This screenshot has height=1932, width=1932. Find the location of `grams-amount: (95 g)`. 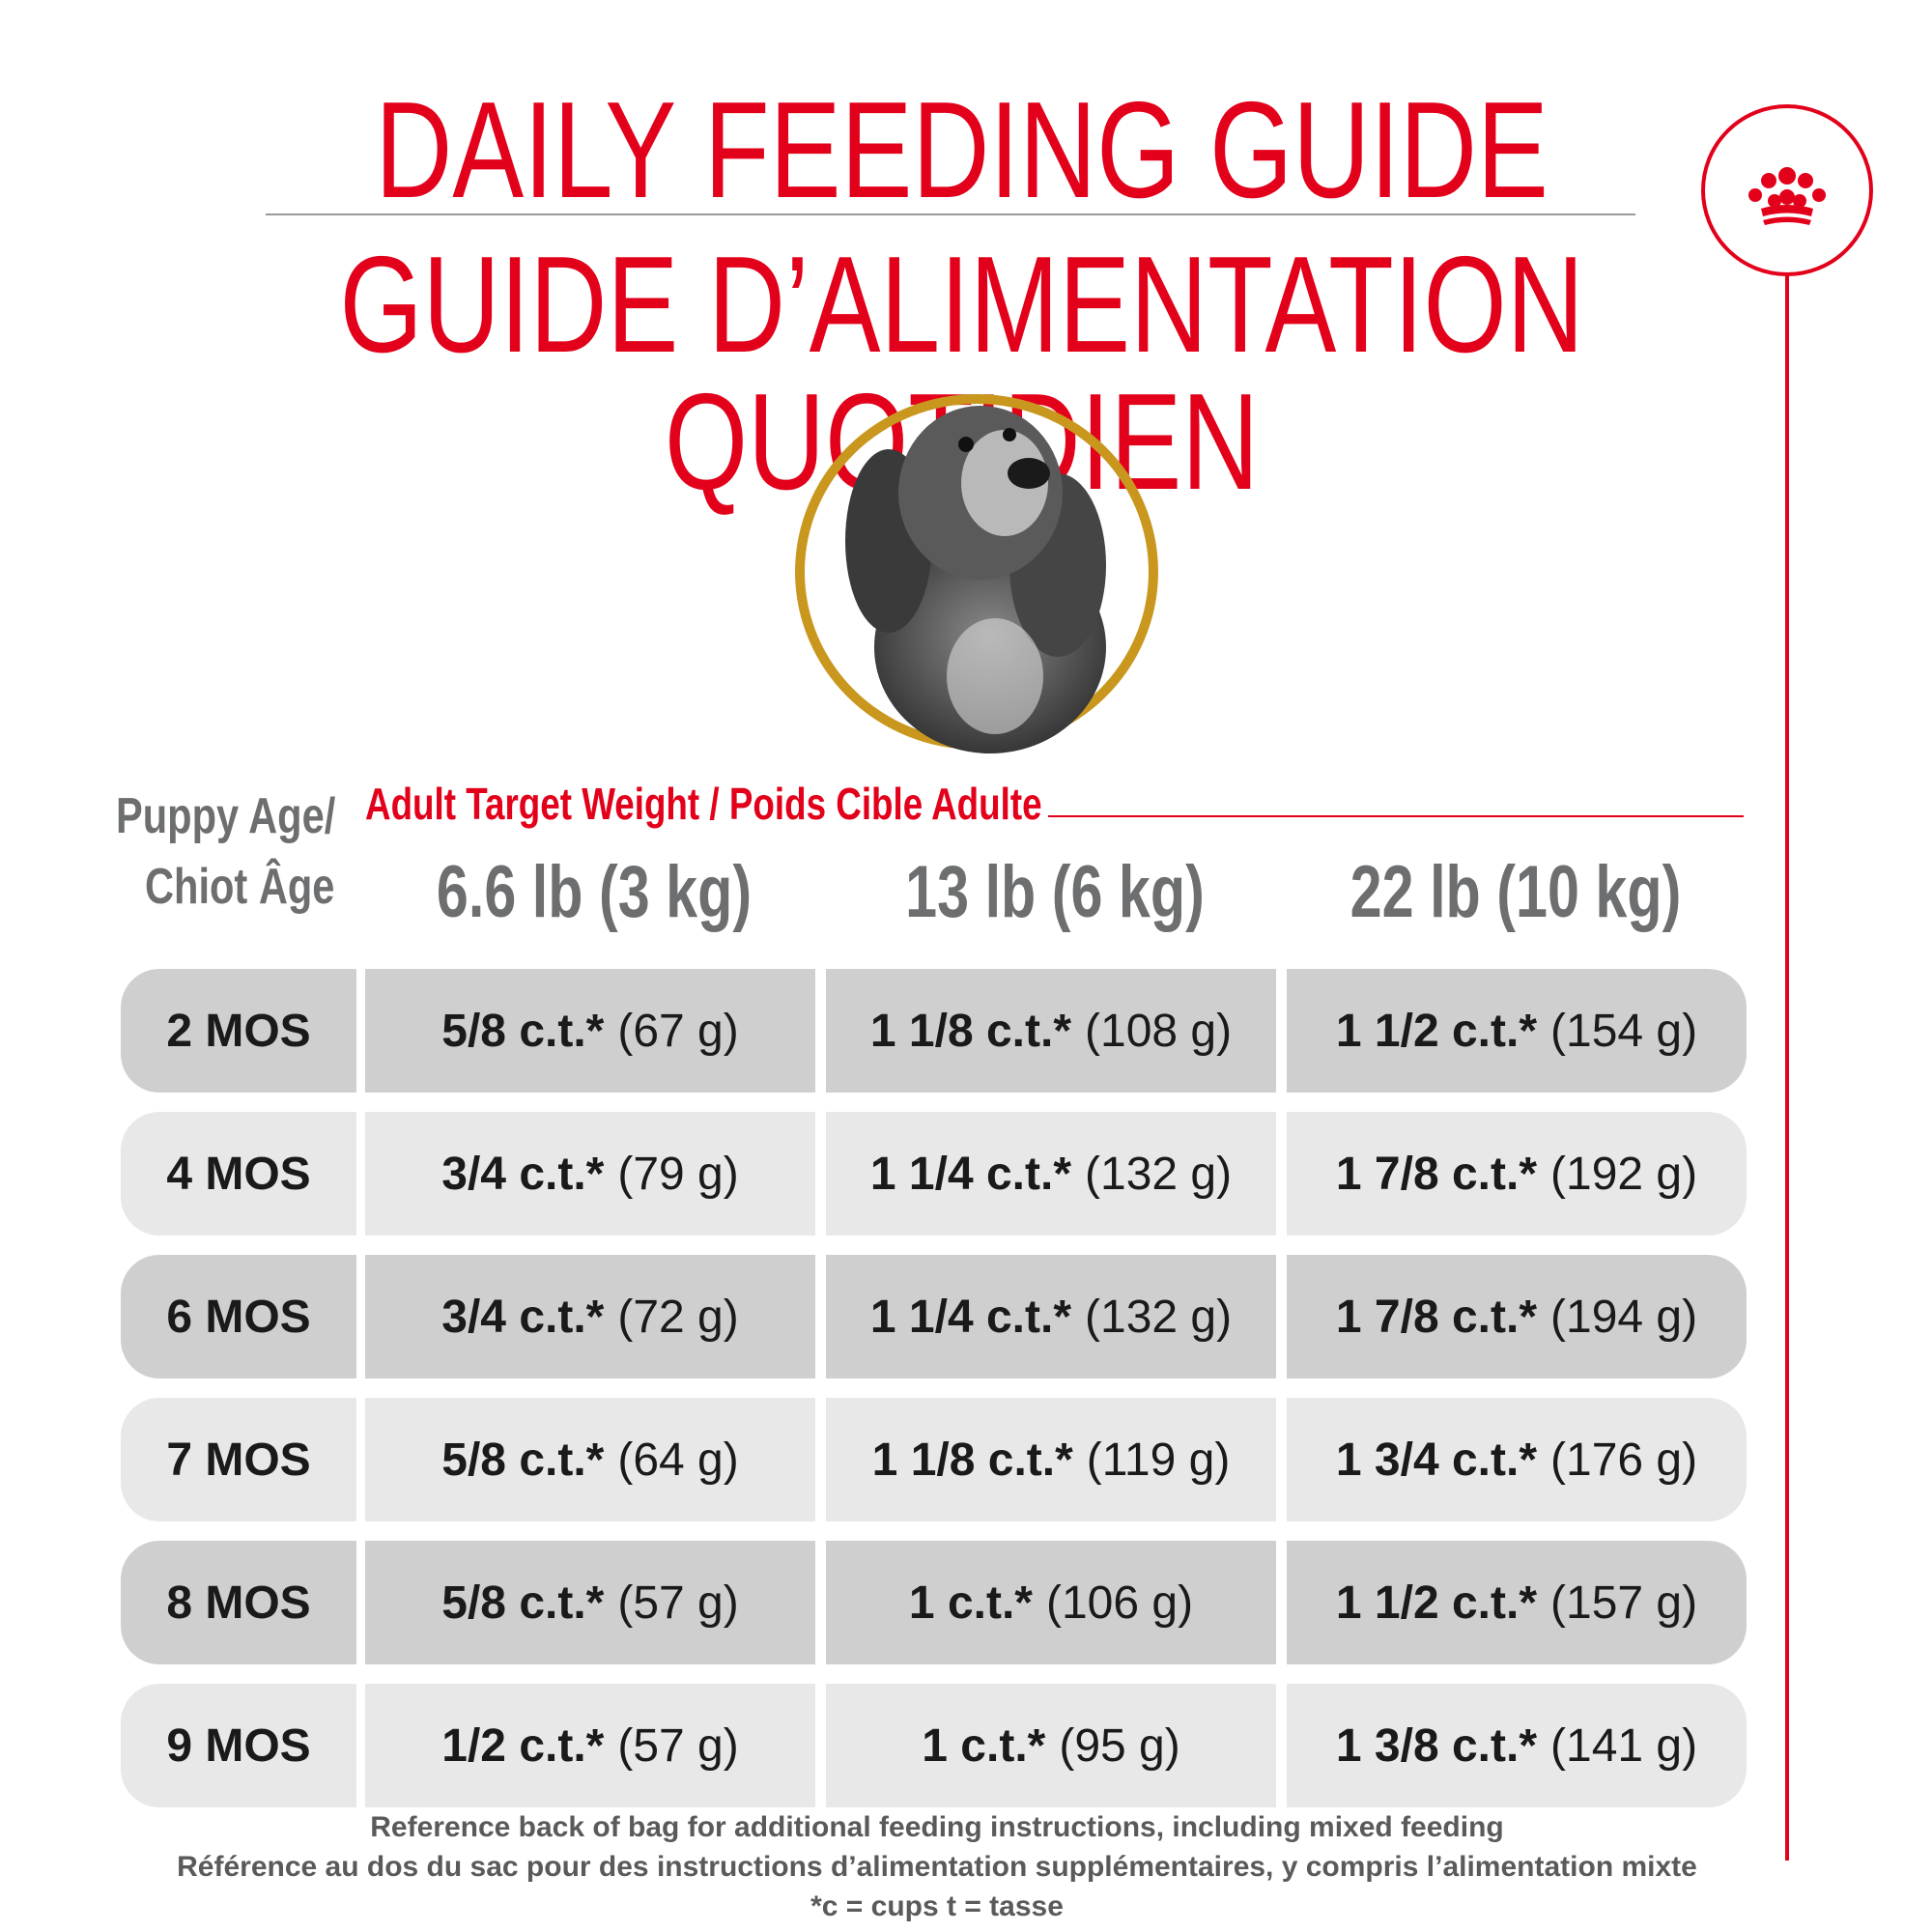

grams-amount: (95 g) is located at coordinates (1119, 1745).